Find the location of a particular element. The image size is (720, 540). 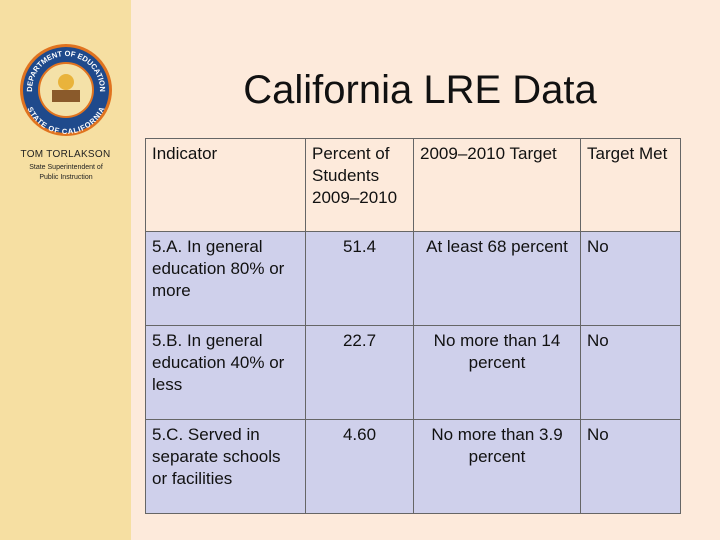

table-cell: At least 68 percent is located at coordinates (497, 278).